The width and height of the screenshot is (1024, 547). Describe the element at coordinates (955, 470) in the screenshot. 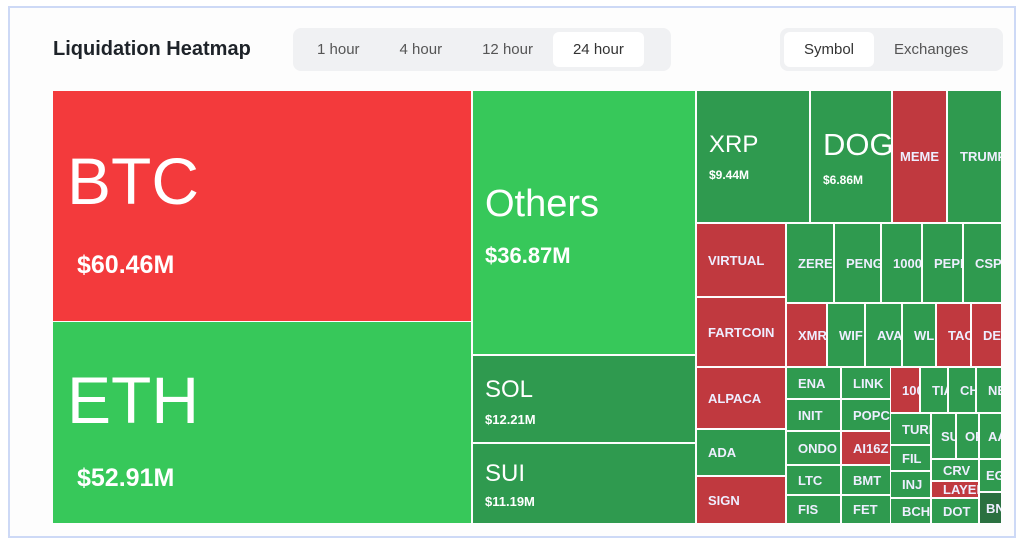

I see `tile-crv: CRV` at that location.